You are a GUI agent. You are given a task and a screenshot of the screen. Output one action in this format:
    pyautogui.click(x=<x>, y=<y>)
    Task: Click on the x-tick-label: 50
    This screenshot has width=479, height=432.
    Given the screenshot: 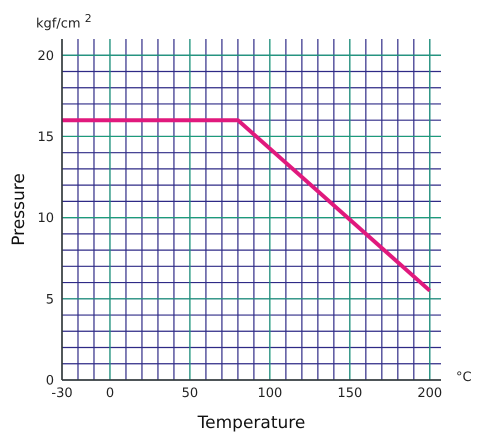 What is the action you would take?
    pyautogui.click(x=190, y=394)
    